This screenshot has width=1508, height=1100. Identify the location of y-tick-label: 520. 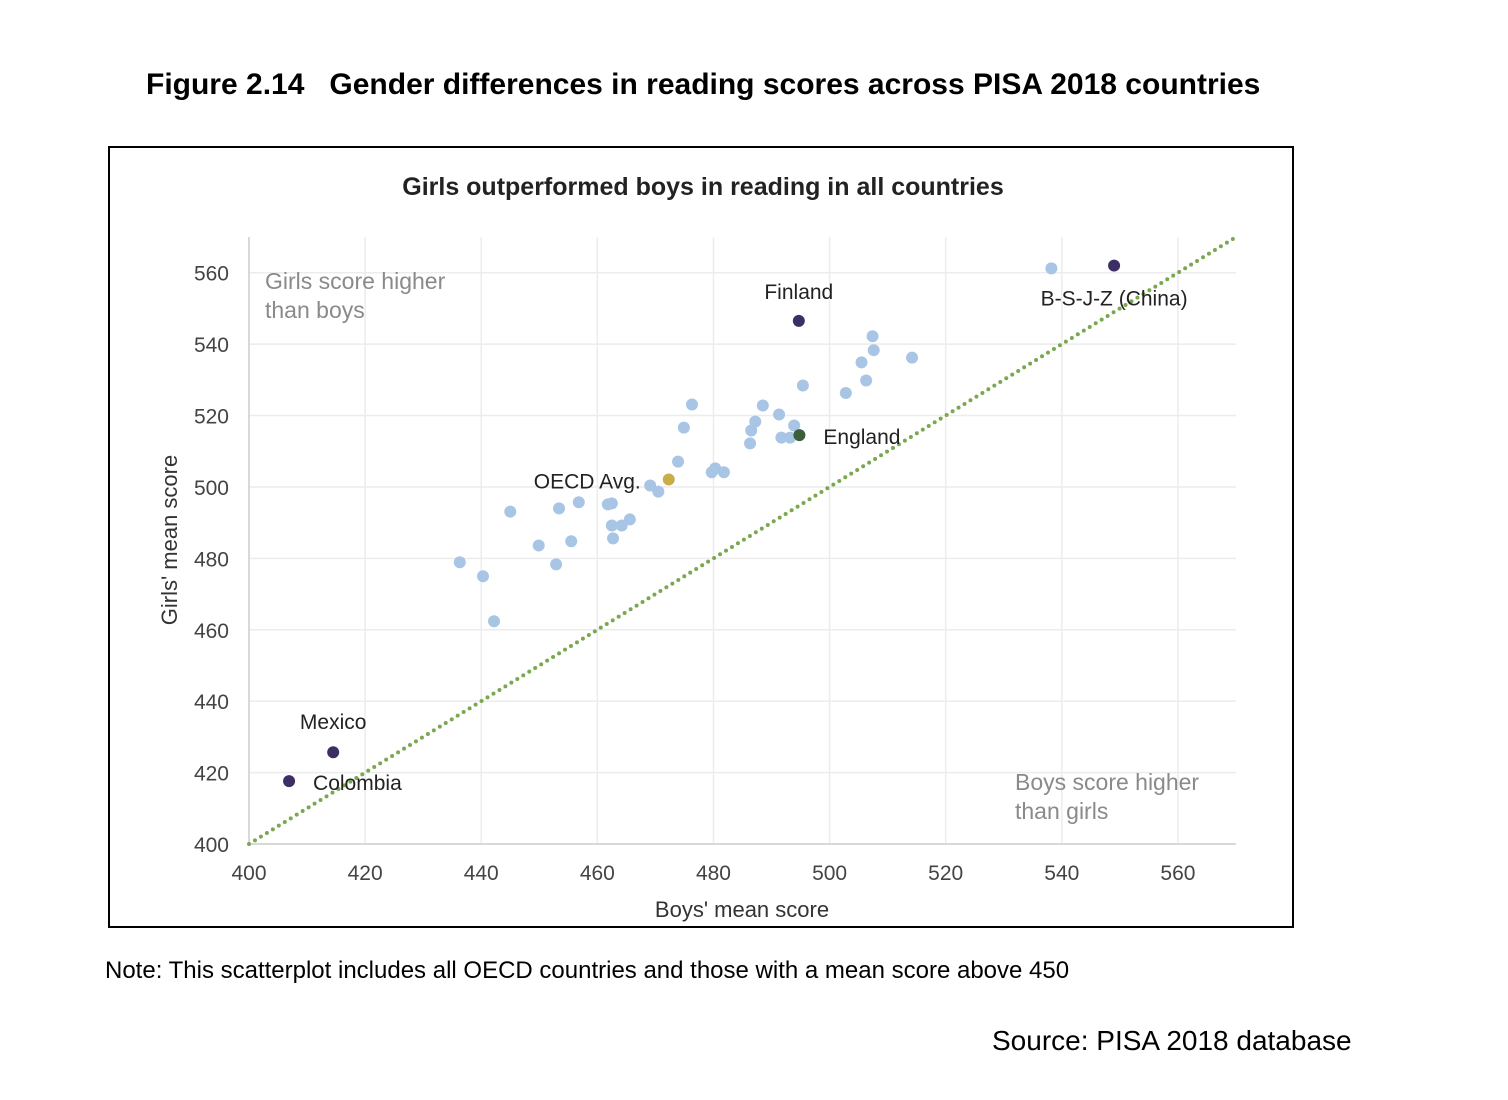
(211, 417).